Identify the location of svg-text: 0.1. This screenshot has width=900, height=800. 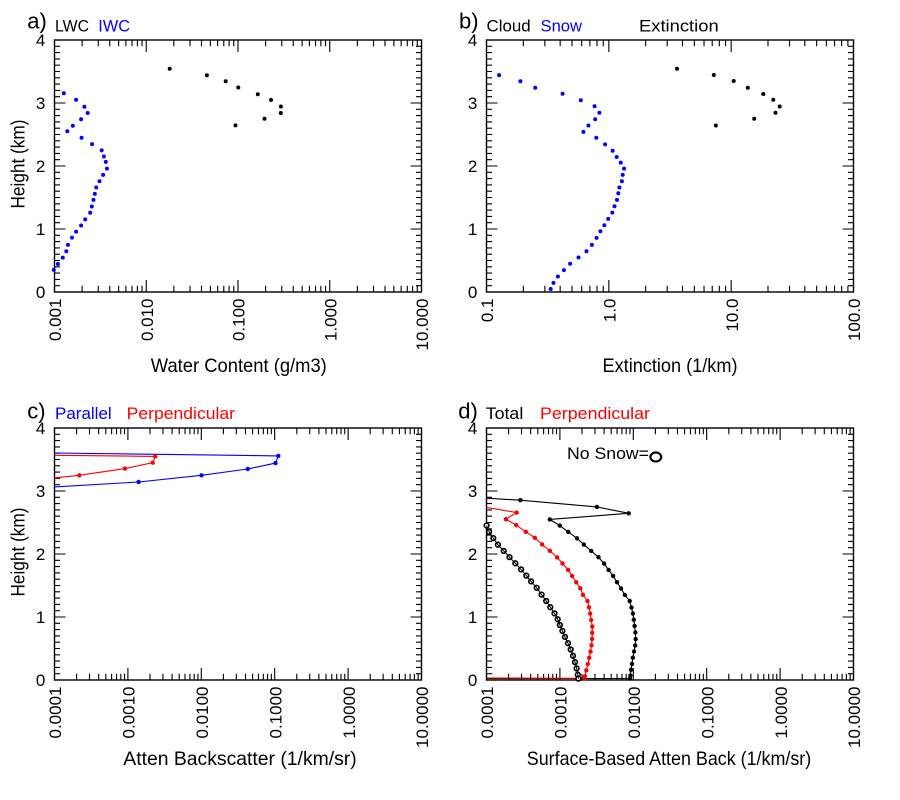
(487, 311).